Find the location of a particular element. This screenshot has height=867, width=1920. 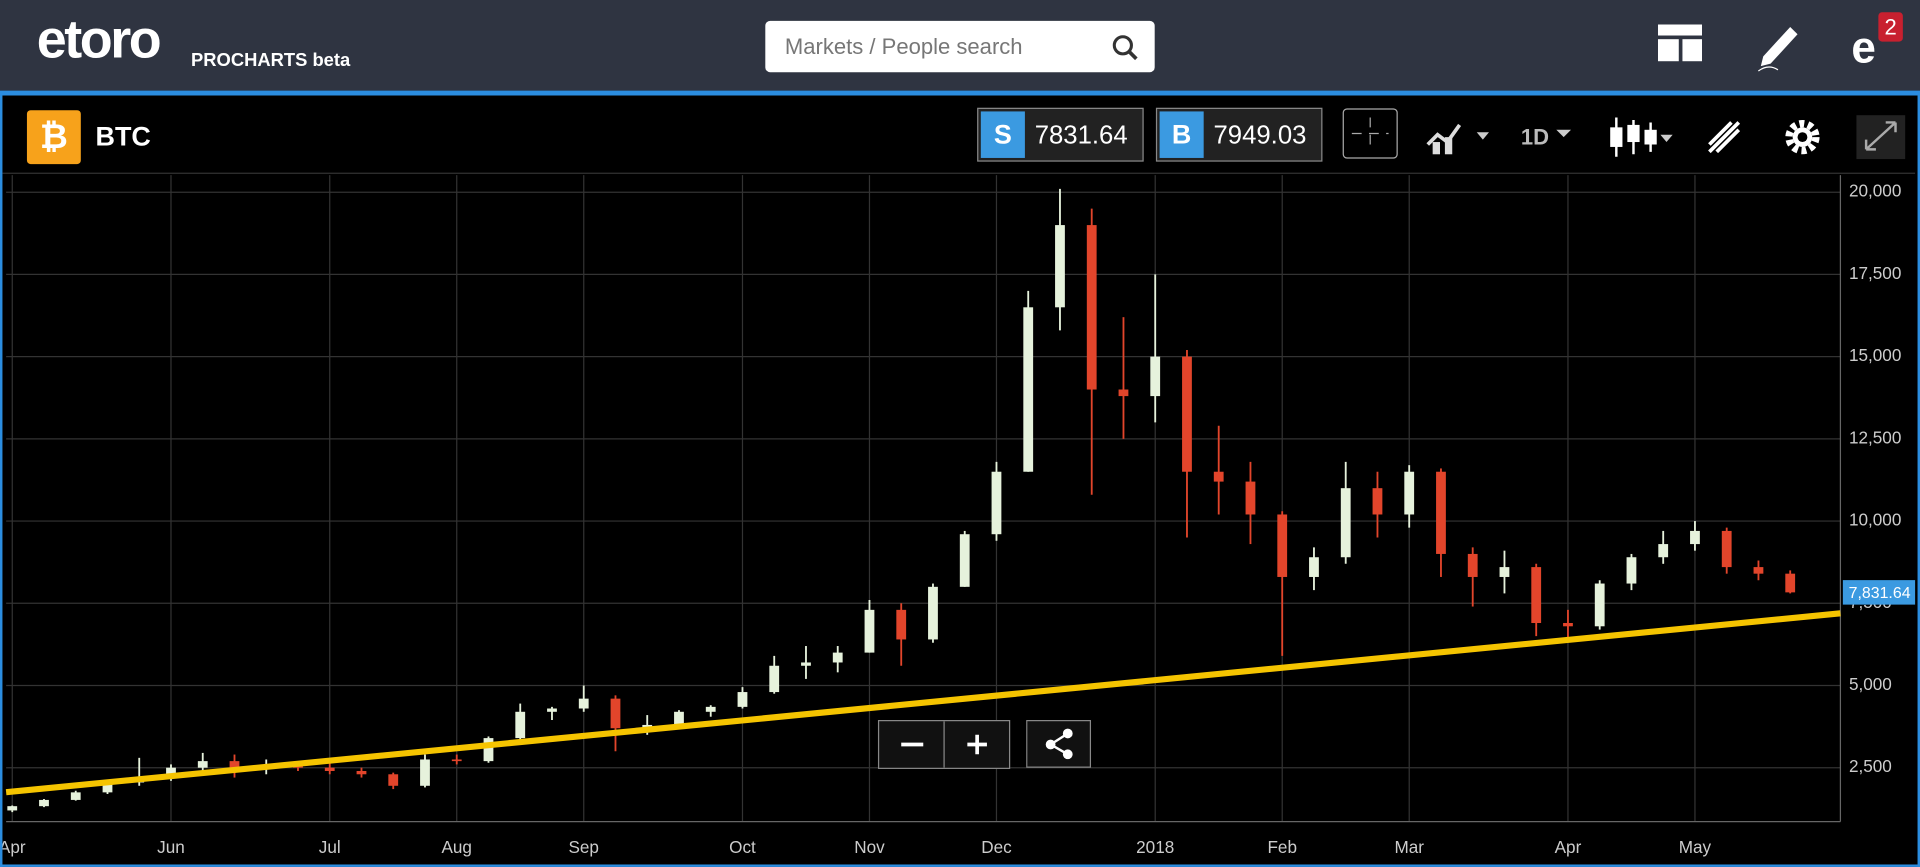

buy-button: B 7949.03 is located at coordinates (1239, 134).